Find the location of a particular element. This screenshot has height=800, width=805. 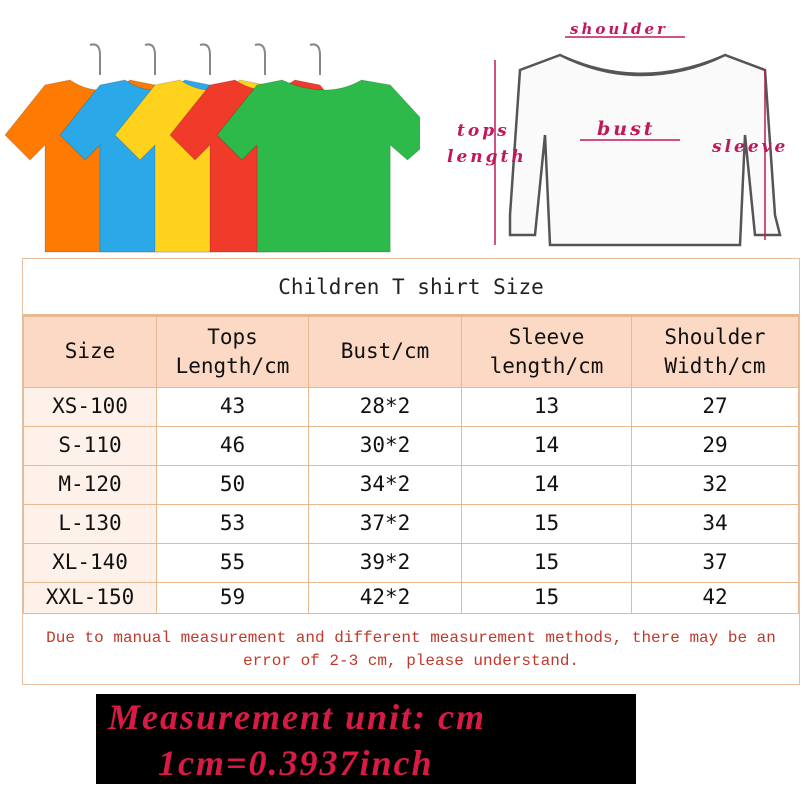

value-cell: 59 is located at coordinates (232, 598).